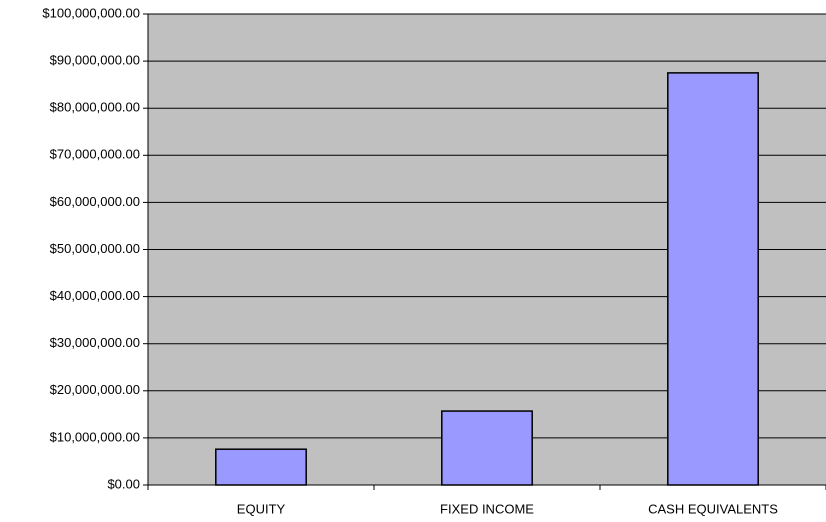  What do you see at coordinates (95, 342) in the screenshot?
I see `y-tick-label: $30,000,000.00` at bounding box center [95, 342].